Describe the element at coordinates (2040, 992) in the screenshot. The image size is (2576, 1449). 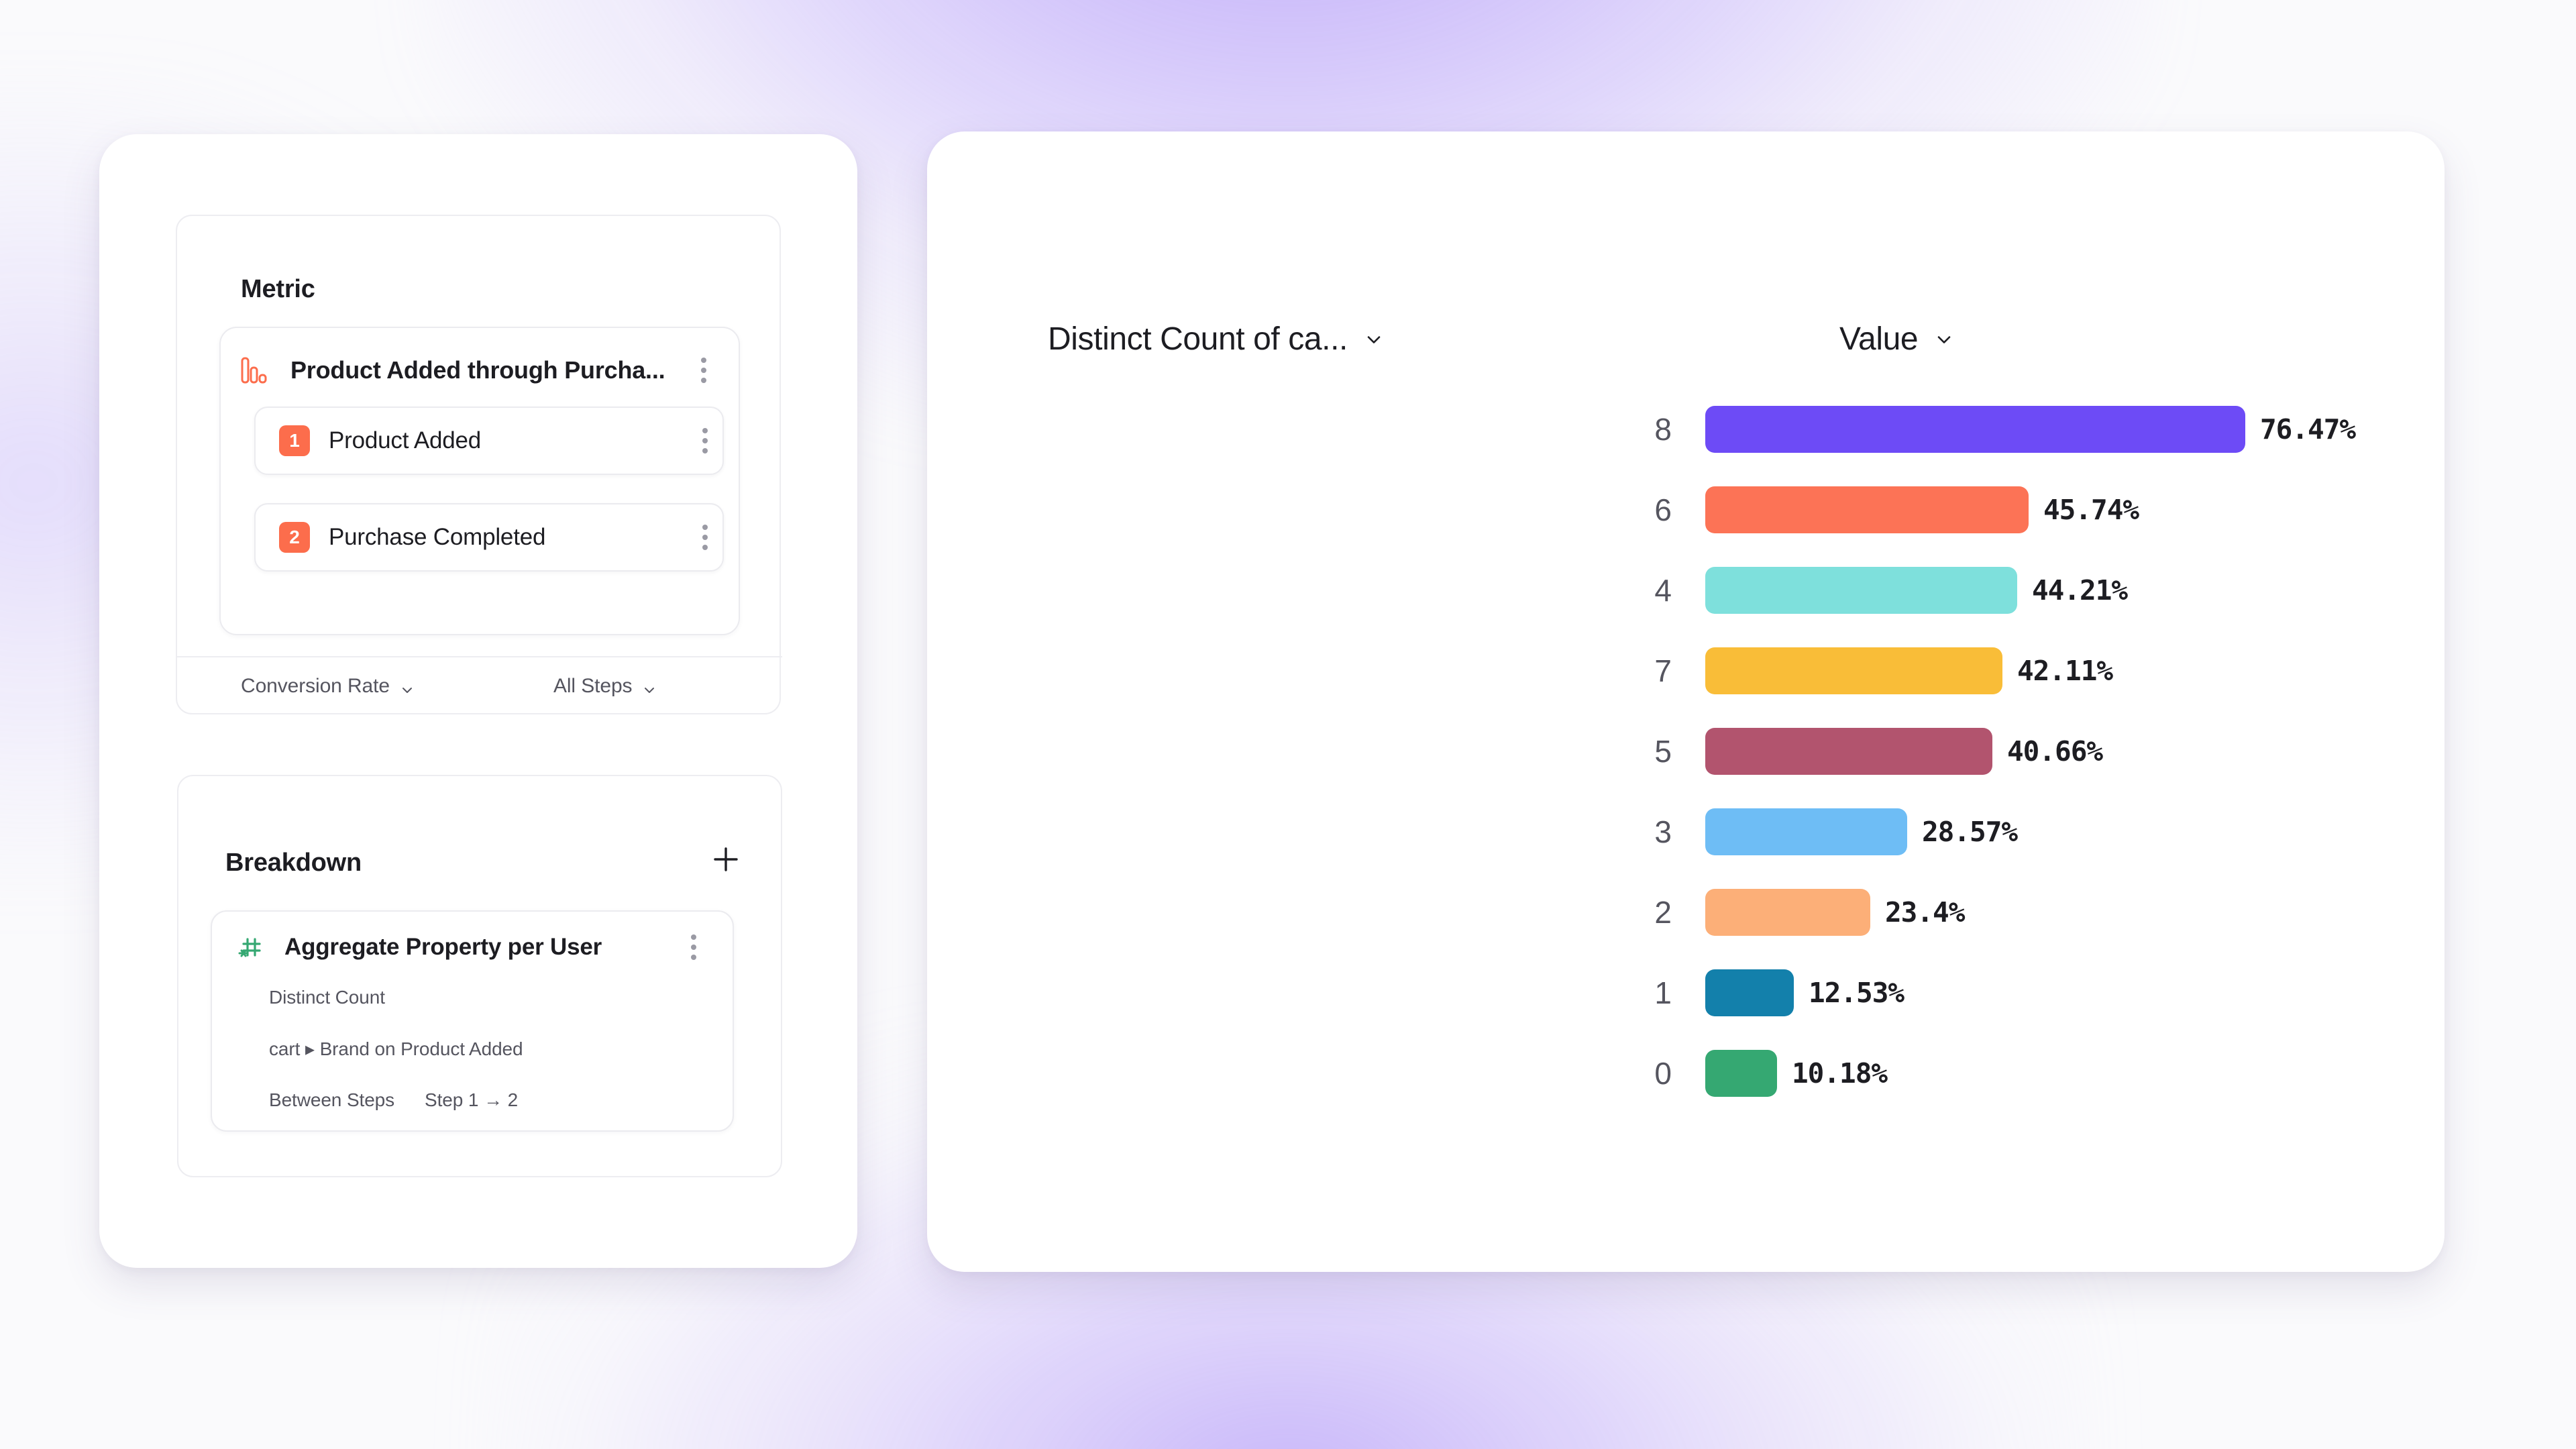
I see `chart-bar-track: 12.53%` at that location.